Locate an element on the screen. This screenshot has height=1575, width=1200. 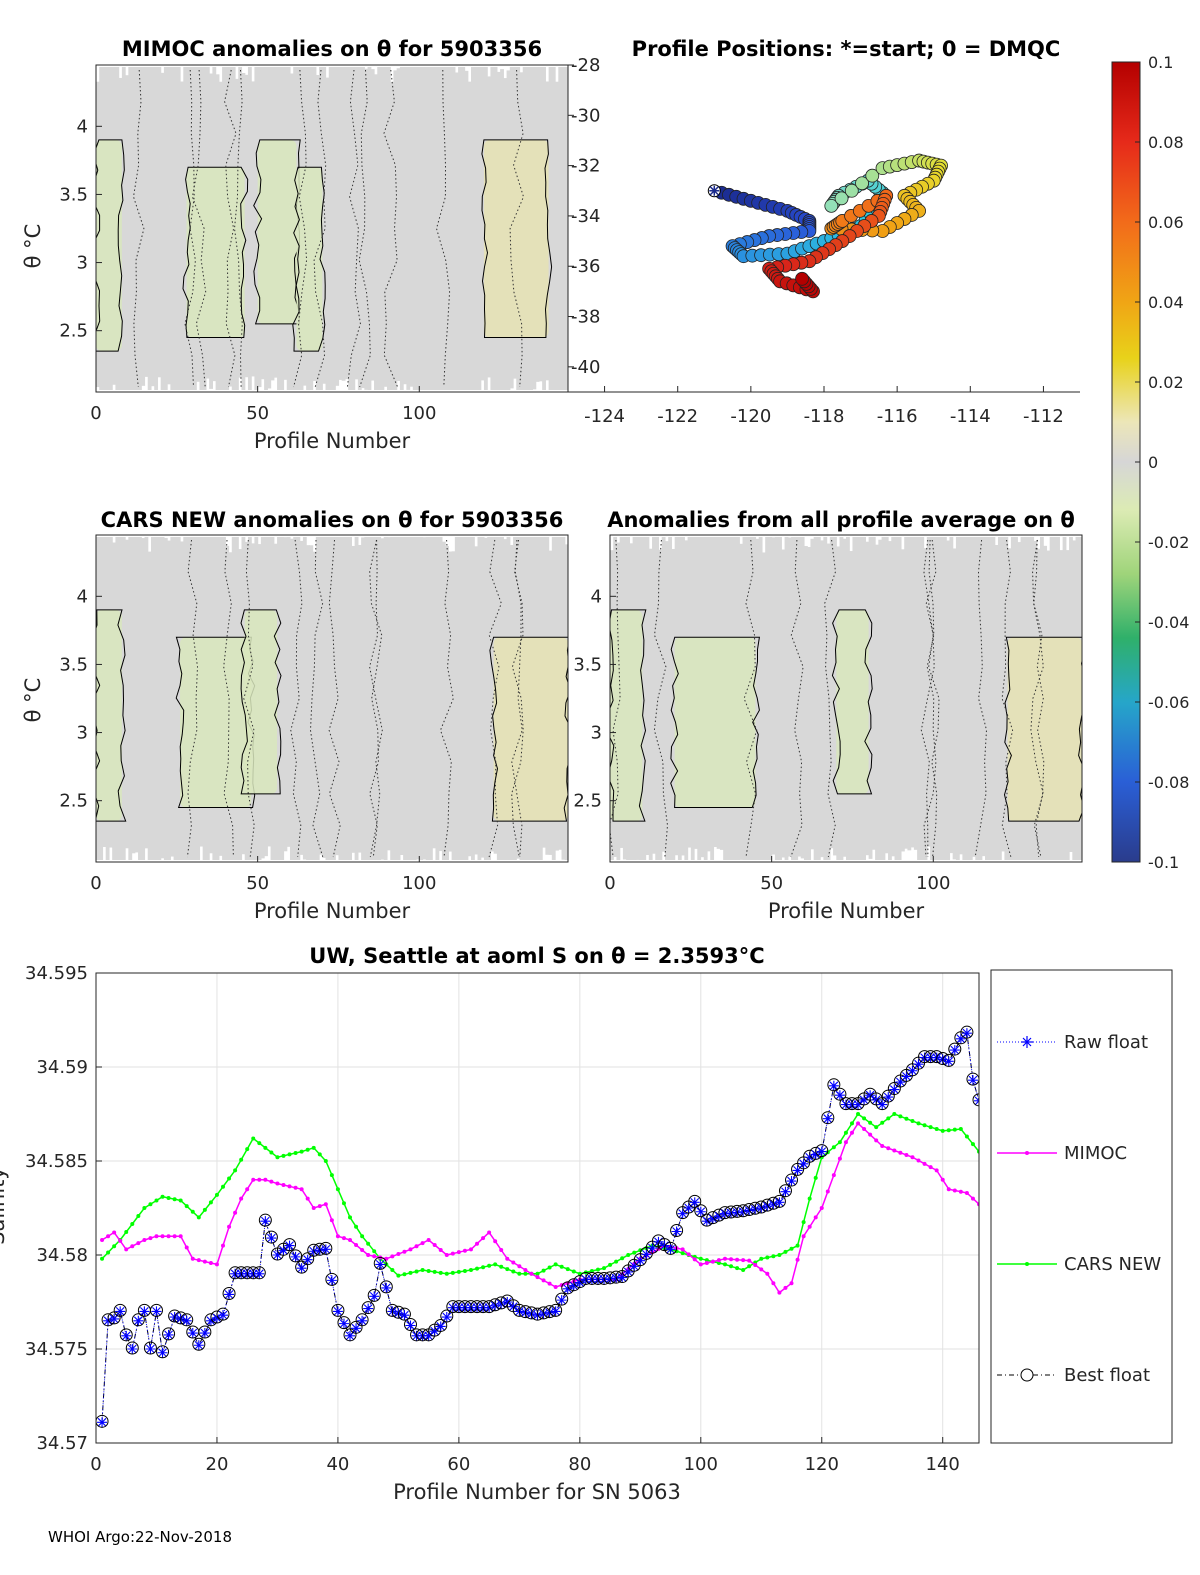
y-tick-label: -32 is located at coordinates (585, 166).